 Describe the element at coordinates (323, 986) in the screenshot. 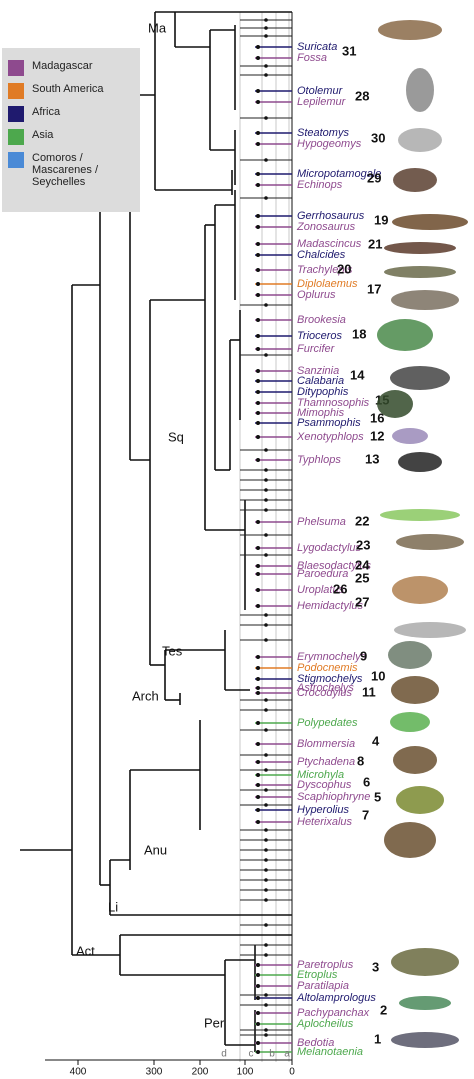

I see `taxon-label: Paratilapia` at that location.